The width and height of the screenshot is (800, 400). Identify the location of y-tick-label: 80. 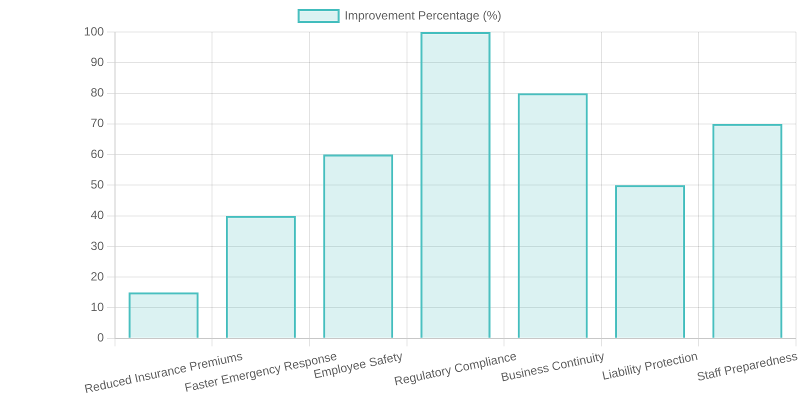
(97, 93).